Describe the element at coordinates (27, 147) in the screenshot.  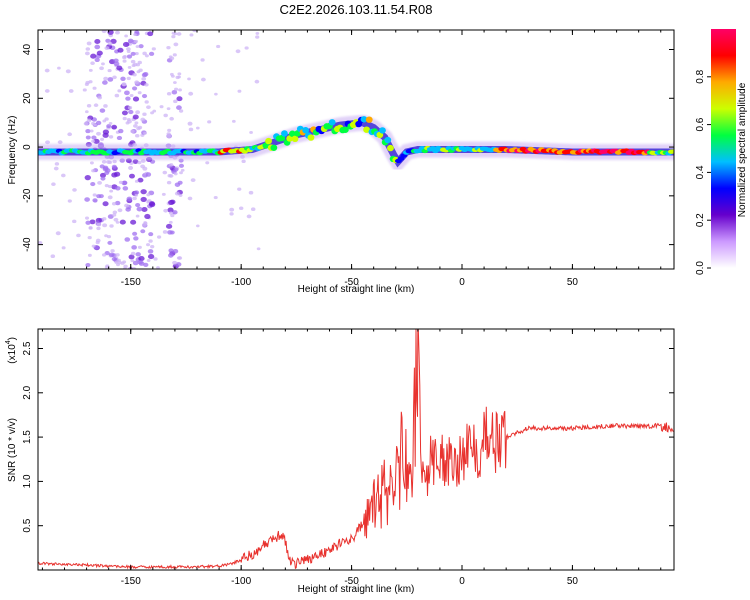
I see `y-tick-label: 0` at that location.